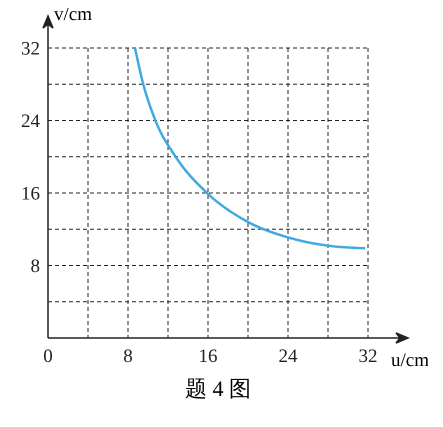 The width and height of the screenshot is (443, 427). I want to click on x-tick-label: 24, so click(288, 356).